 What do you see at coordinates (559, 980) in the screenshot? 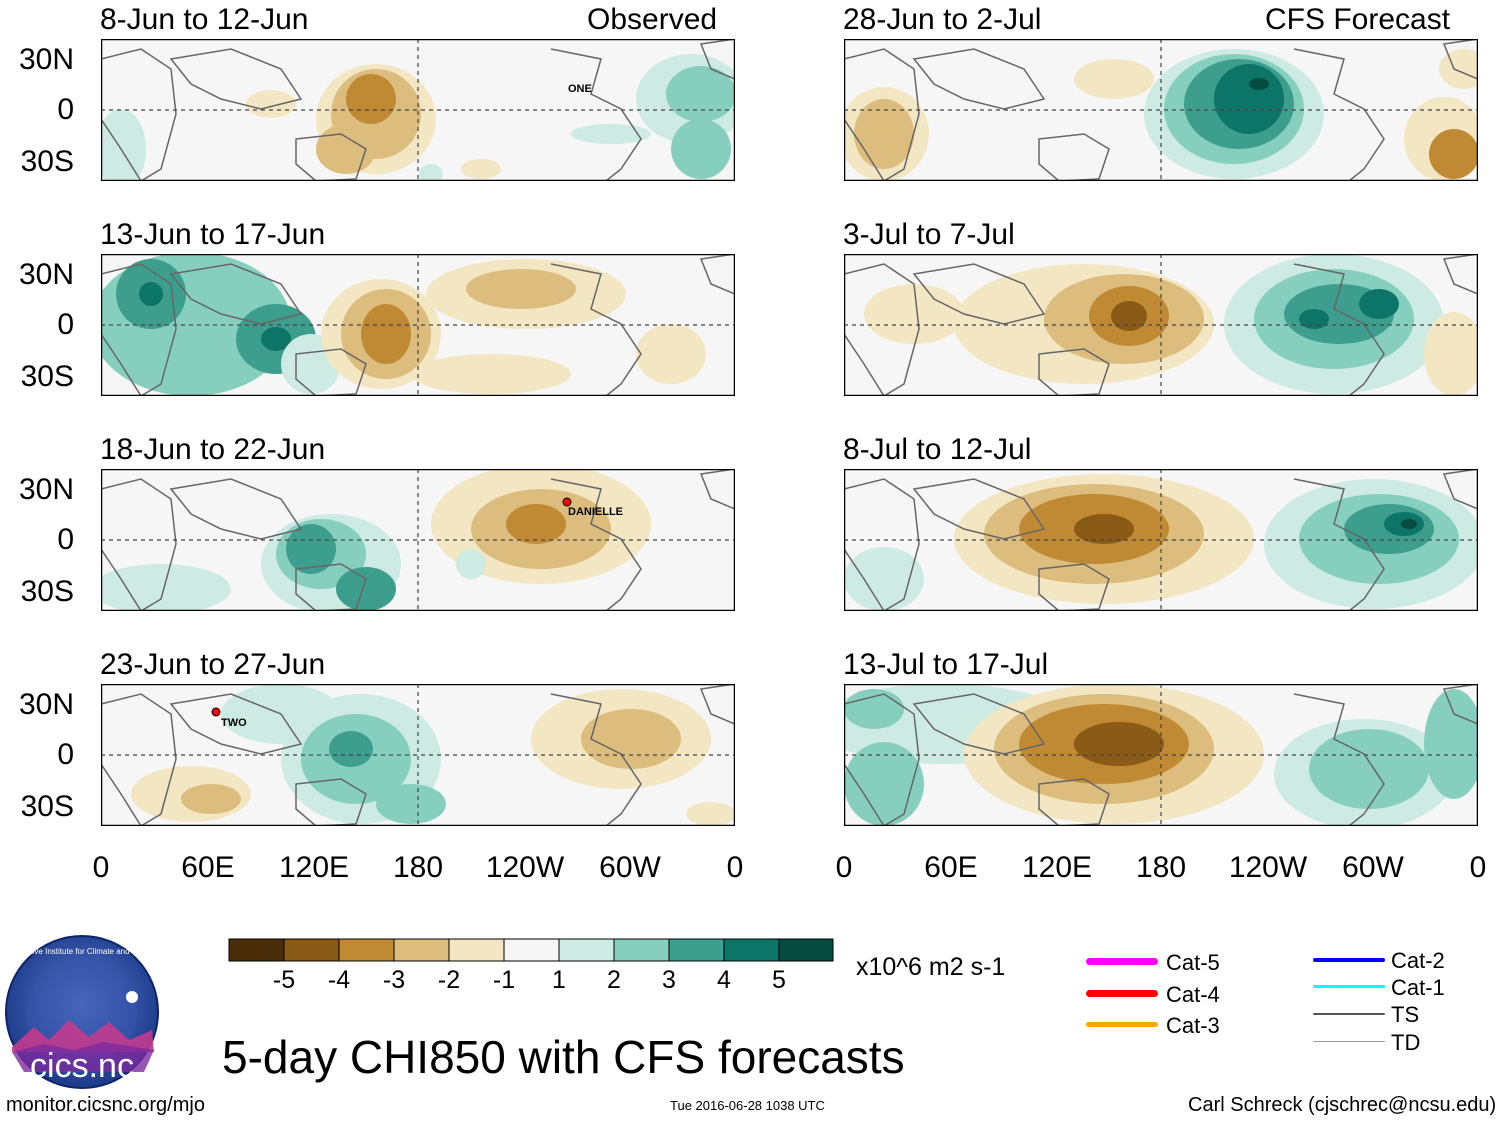
I see `colorbar-tick: 1` at bounding box center [559, 980].